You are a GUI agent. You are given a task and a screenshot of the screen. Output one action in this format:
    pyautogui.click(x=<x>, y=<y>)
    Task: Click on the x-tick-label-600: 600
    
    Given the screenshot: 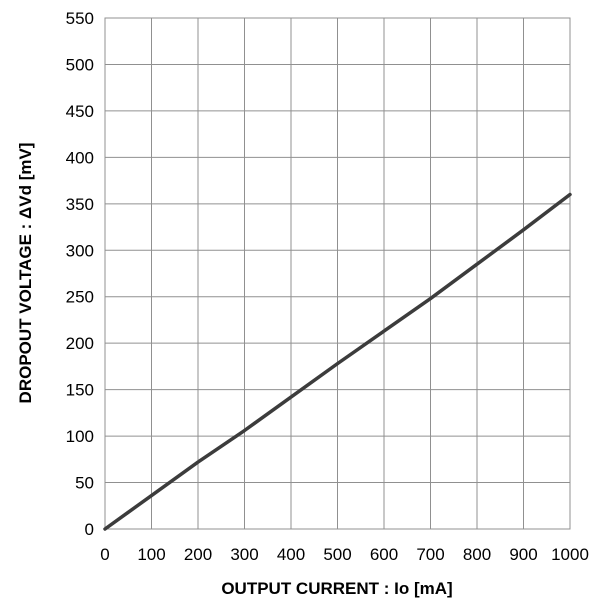 What is the action you would take?
    pyautogui.click(x=384, y=554)
    